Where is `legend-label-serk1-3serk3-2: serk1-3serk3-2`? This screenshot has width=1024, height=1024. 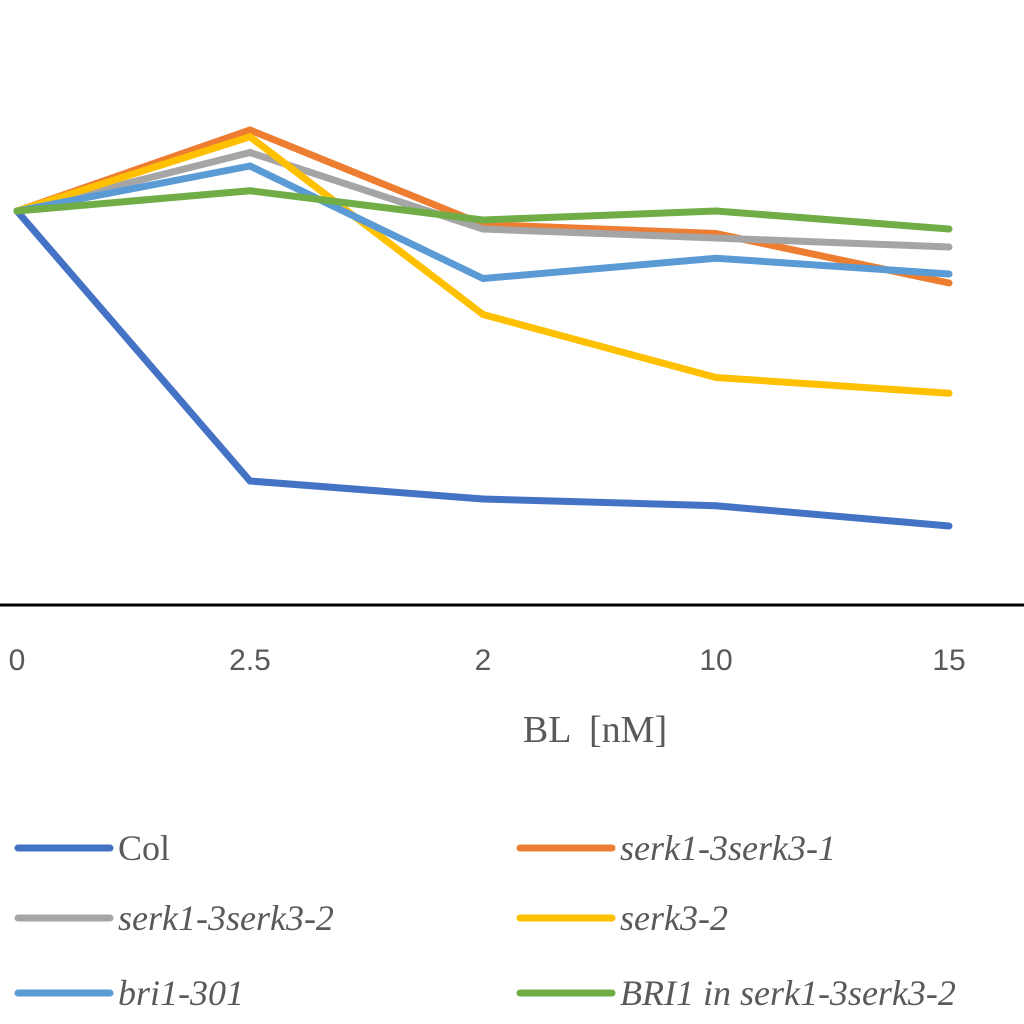
legend-label-serk1-3serk3-2: serk1-3serk3-2 is located at coordinates (226, 918).